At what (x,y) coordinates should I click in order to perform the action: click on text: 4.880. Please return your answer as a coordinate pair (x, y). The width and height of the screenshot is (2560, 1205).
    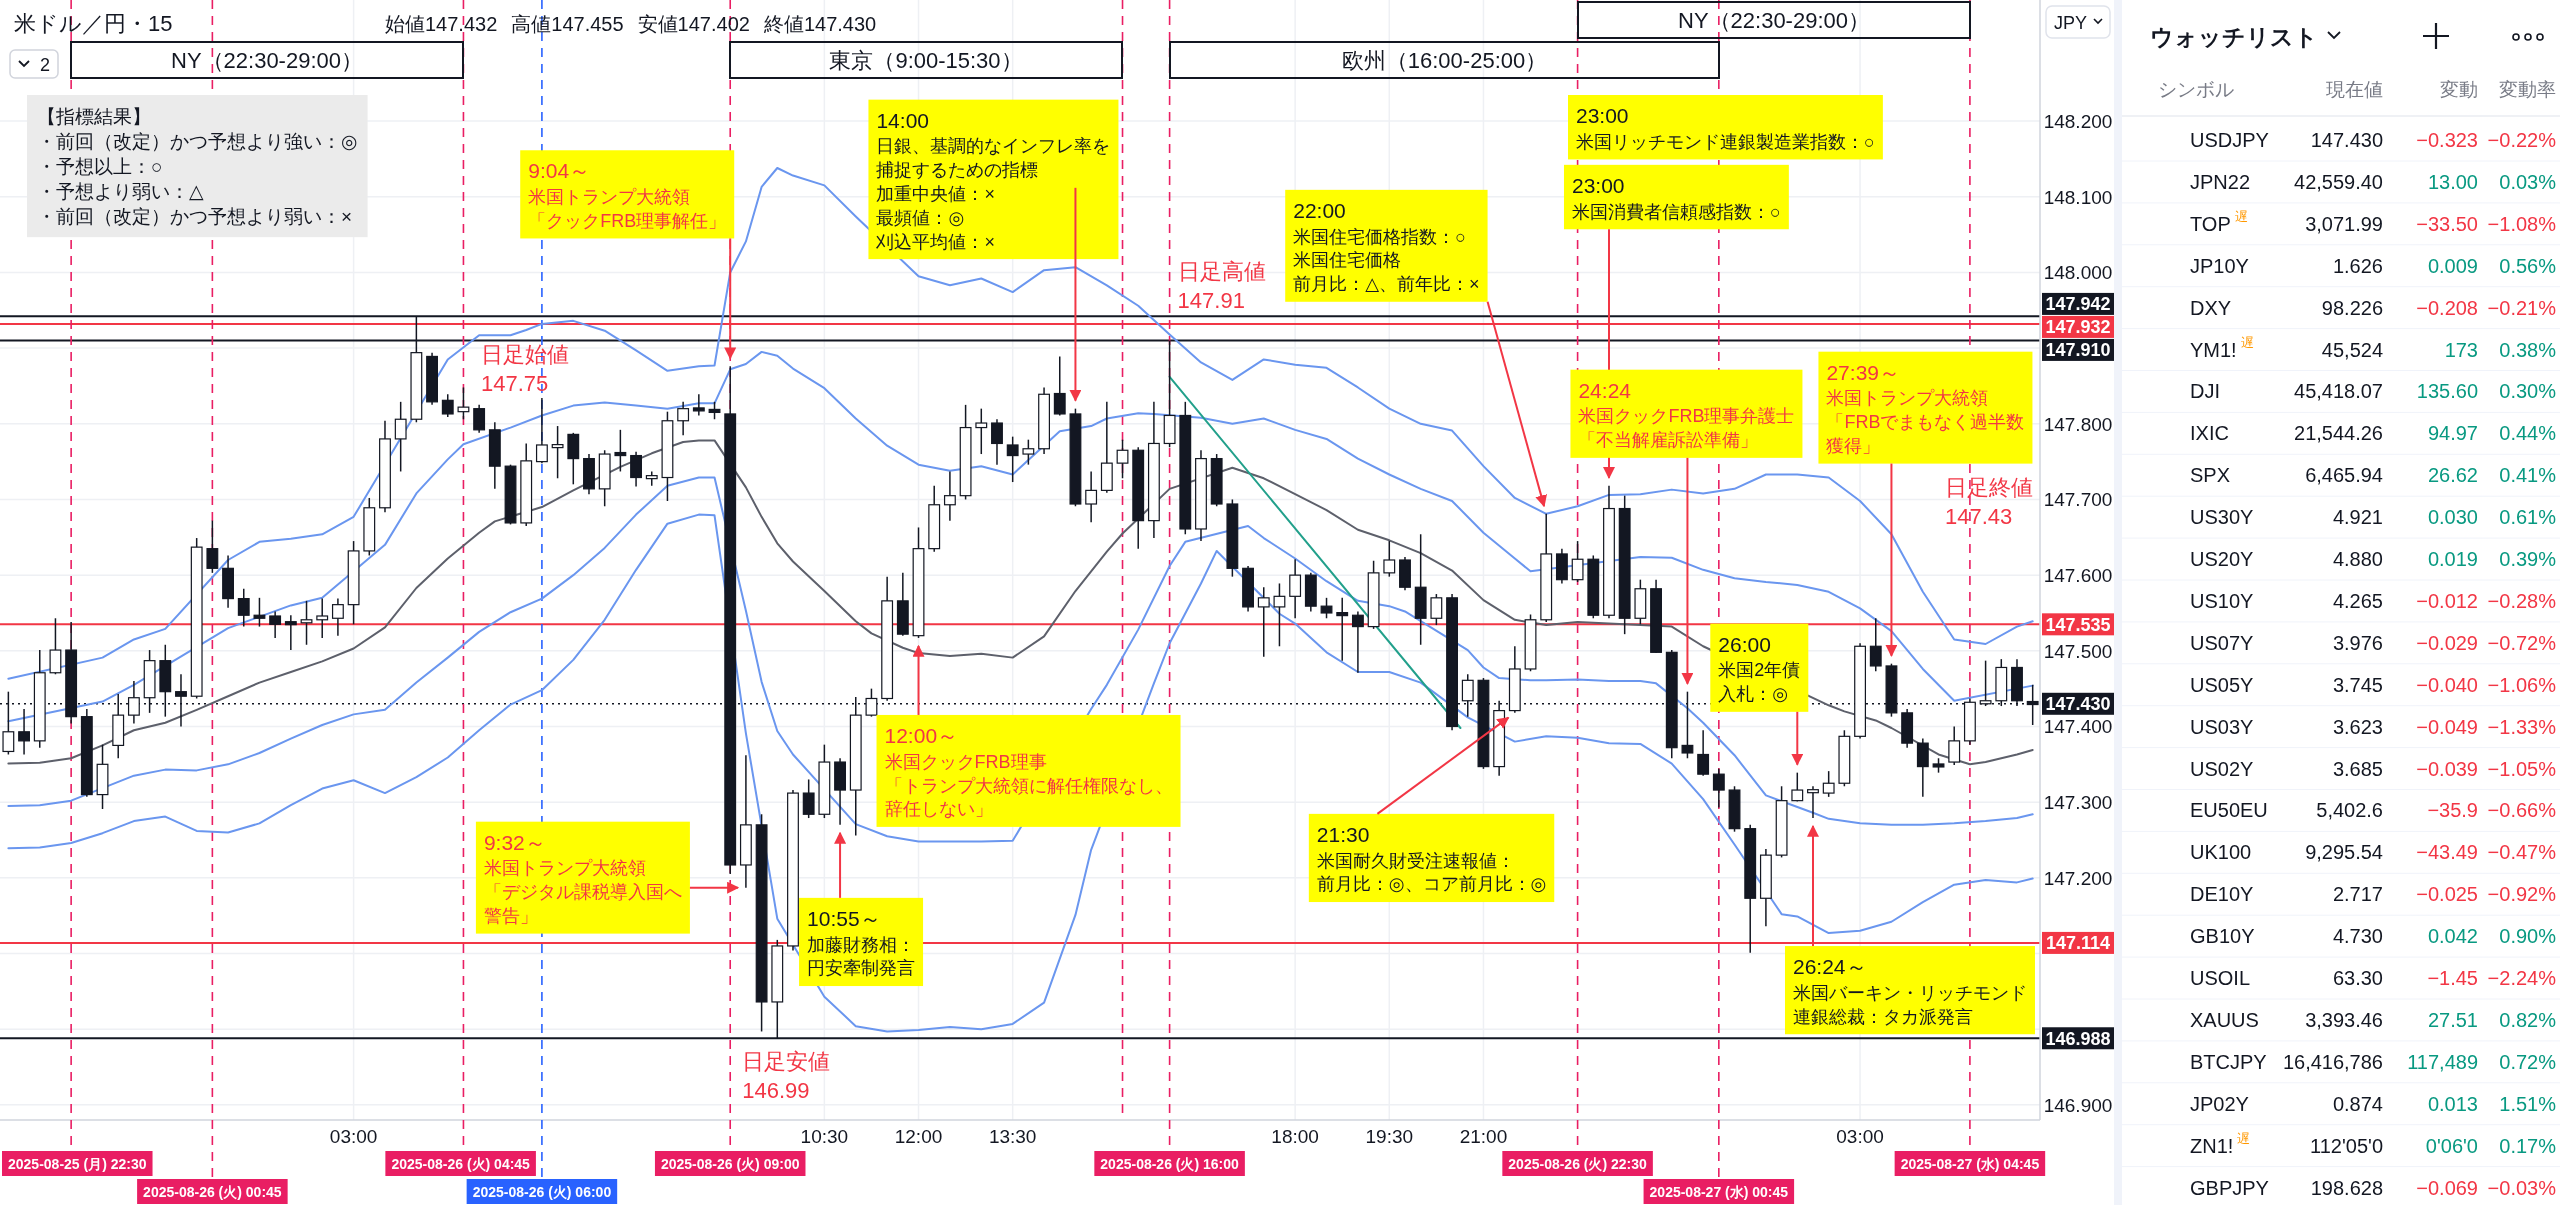
    Looking at the image, I should click on (2357, 559).